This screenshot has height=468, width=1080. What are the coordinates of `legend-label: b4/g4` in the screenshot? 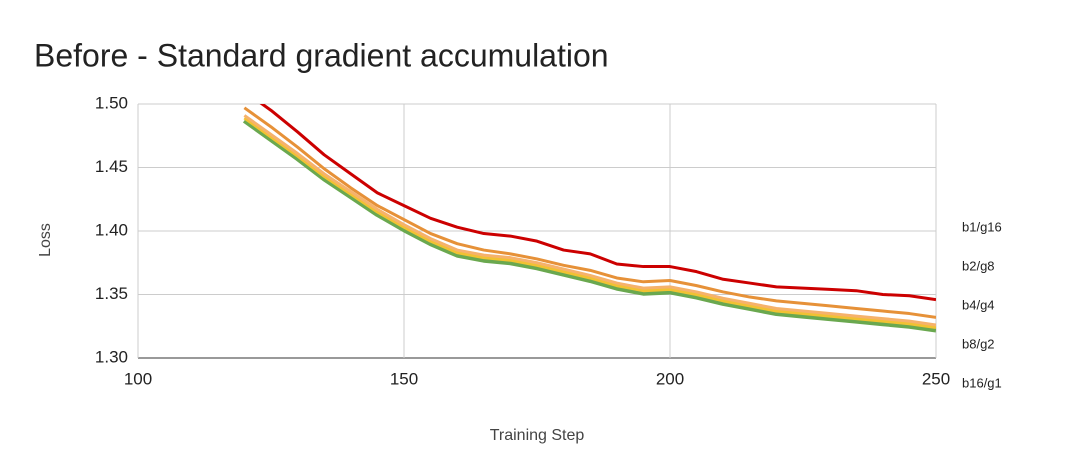 It's located at (978, 304).